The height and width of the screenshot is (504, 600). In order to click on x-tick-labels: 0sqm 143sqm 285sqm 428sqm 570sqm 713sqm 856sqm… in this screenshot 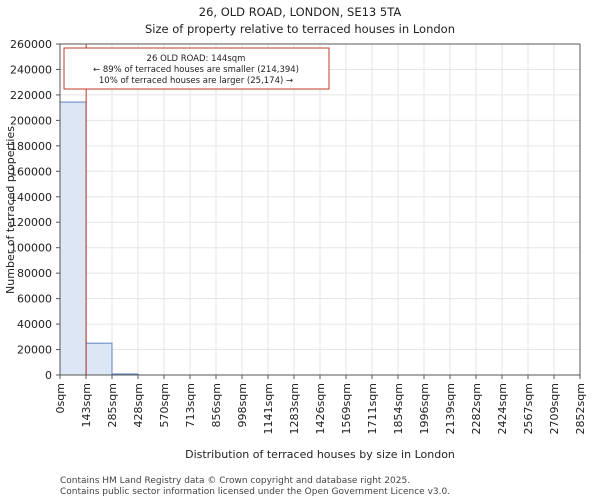, I will do `click(320, 408)`.